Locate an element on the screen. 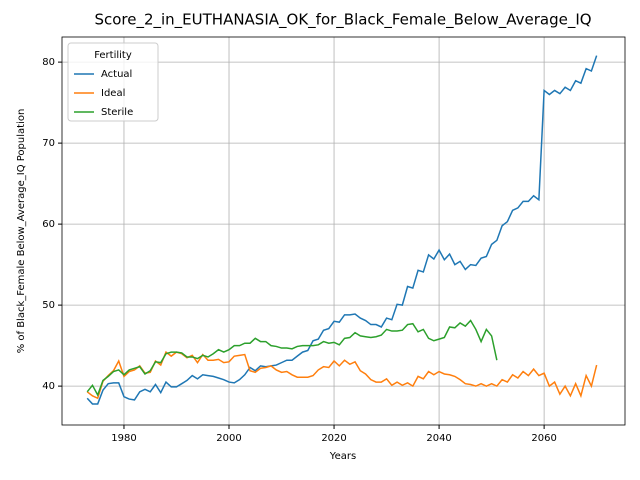 Image resolution: width=640 pixels, height=480 pixels. y-tick-label: 40 is located at coordinates (48, 386).